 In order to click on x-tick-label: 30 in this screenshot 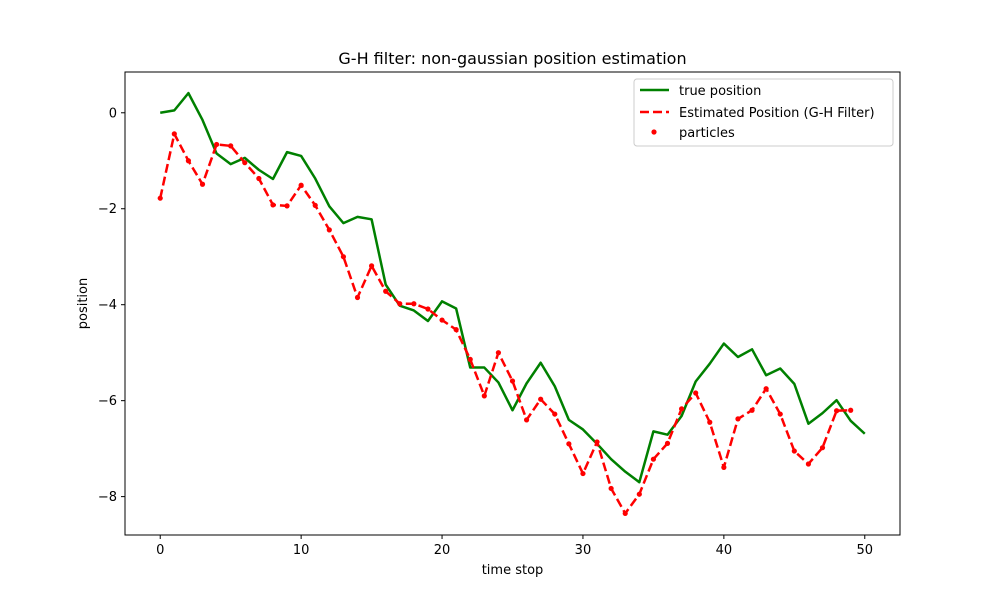, I will do `click(583, 550)`.